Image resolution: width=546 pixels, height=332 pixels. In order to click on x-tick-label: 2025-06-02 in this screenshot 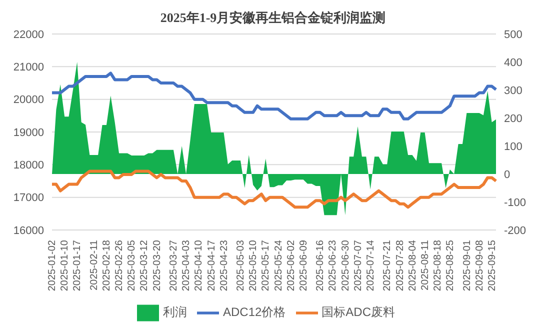, I will do `click(291, 266)`.